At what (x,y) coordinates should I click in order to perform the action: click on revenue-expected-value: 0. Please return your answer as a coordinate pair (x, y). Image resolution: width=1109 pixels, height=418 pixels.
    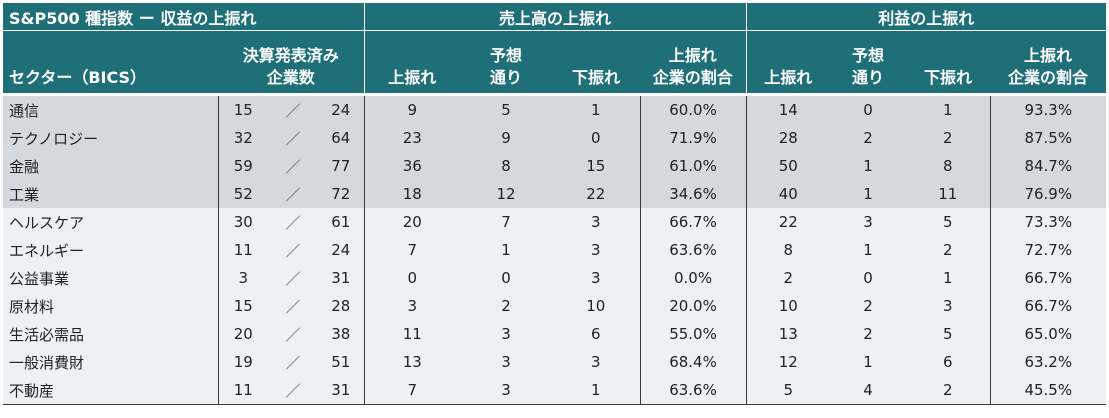
    Looking at the image, I should click on (506, 278).